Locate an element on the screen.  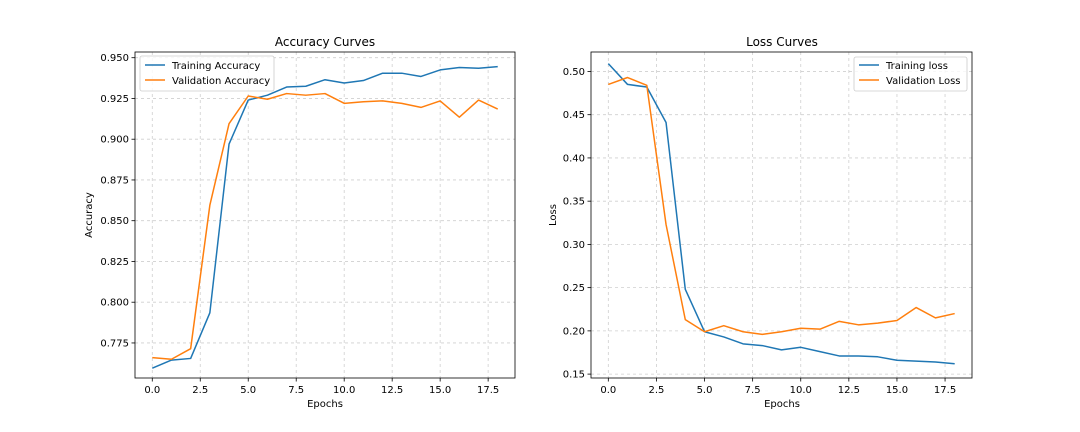
y-tick-label: 0.30 is located at coordinates (574, 245).